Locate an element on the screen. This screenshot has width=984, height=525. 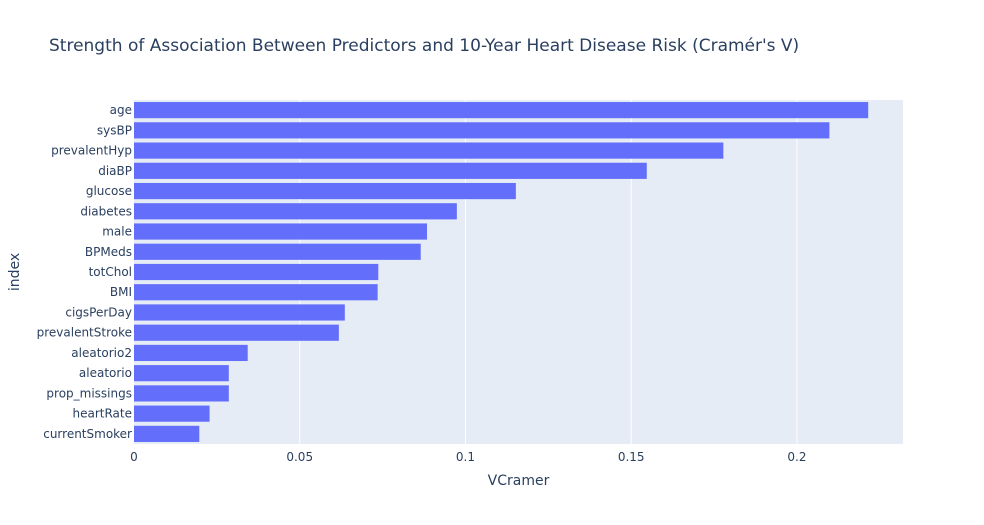
bar-diabetes is located at coordinates (295, 211).